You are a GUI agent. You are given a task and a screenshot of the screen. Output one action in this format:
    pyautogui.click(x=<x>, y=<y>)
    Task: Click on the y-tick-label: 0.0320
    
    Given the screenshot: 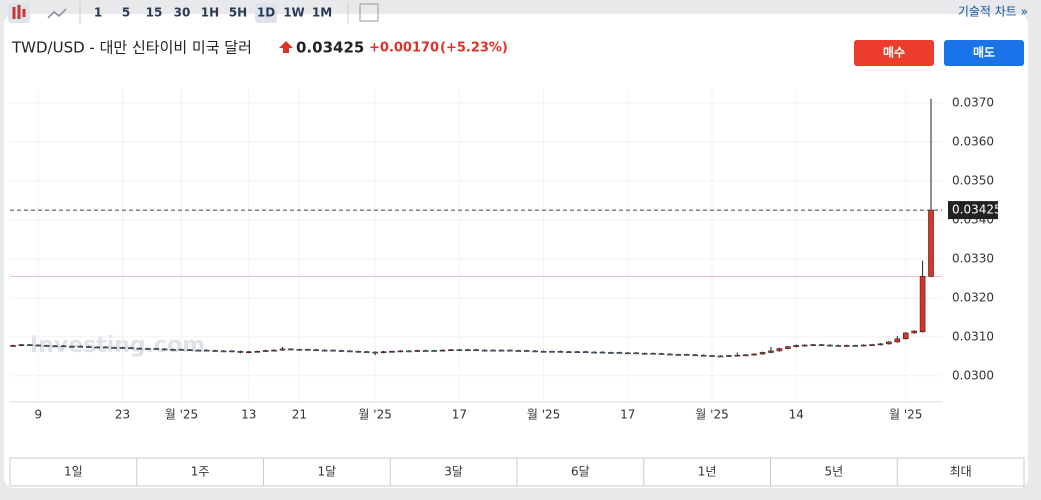 What is the action you would take?
    pyautogui.click(x=973, y=297)
    